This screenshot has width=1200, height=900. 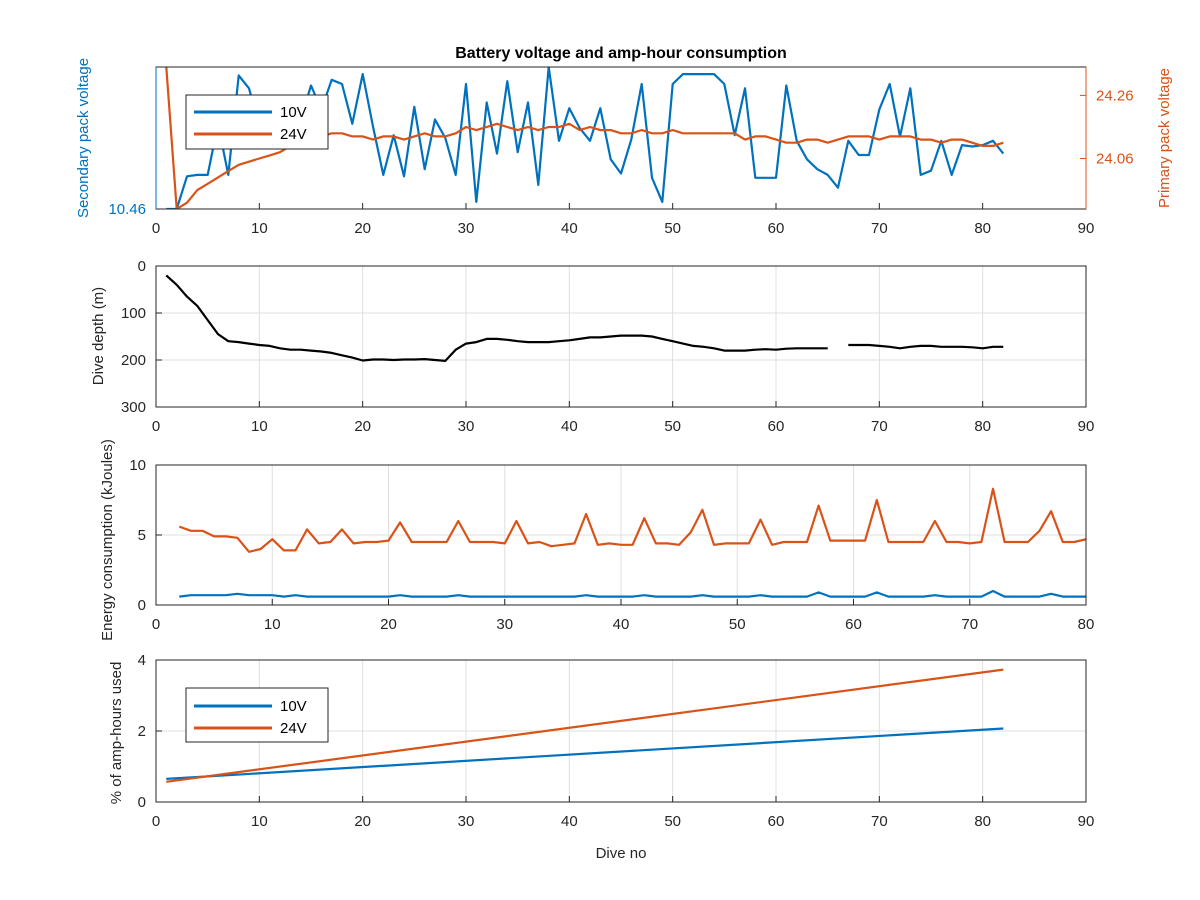 What do you see at coordinates (142, 660) in the screenshot?
I see `y-tick-label: 4` at bounding box center [142, 660].